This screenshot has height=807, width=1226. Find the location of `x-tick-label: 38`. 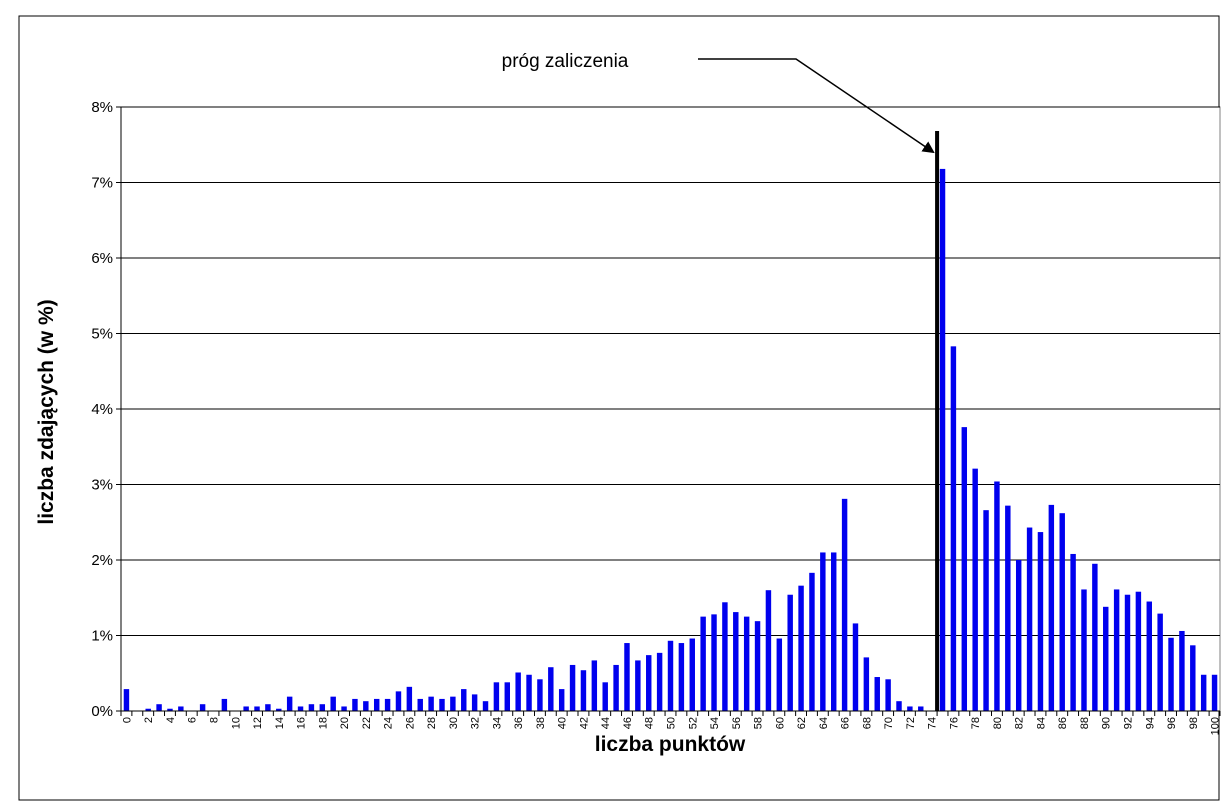

x-tick-label: 38 is located at coordinates (541, 723).